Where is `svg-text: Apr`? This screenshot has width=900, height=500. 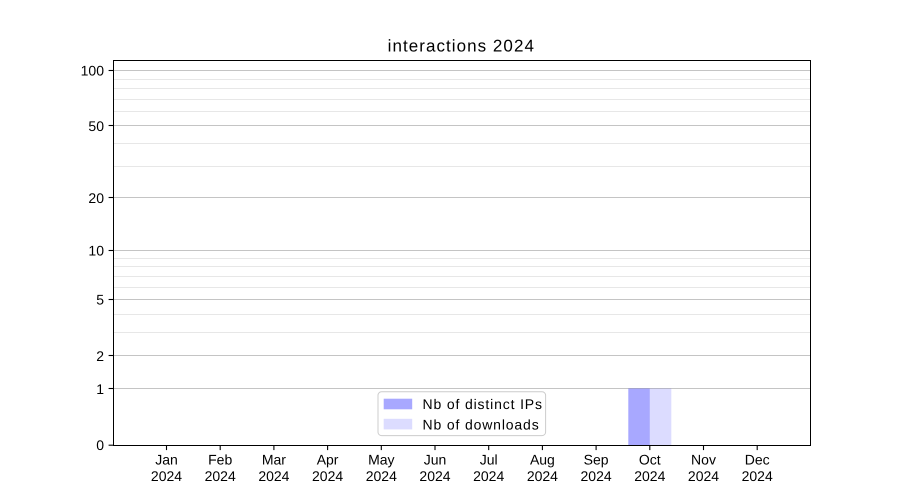 svg-text: Apr is located at coordinates (328, 460).